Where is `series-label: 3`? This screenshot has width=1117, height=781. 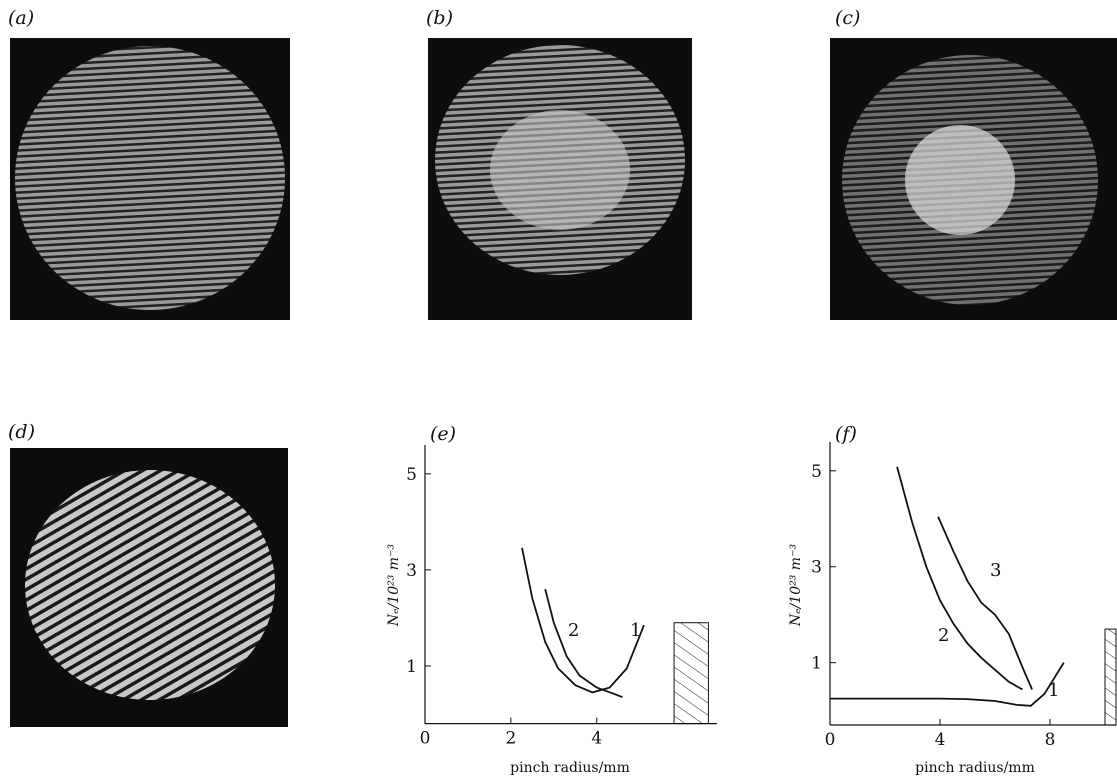
series-label: 3 is located at coordinates (995, 570).